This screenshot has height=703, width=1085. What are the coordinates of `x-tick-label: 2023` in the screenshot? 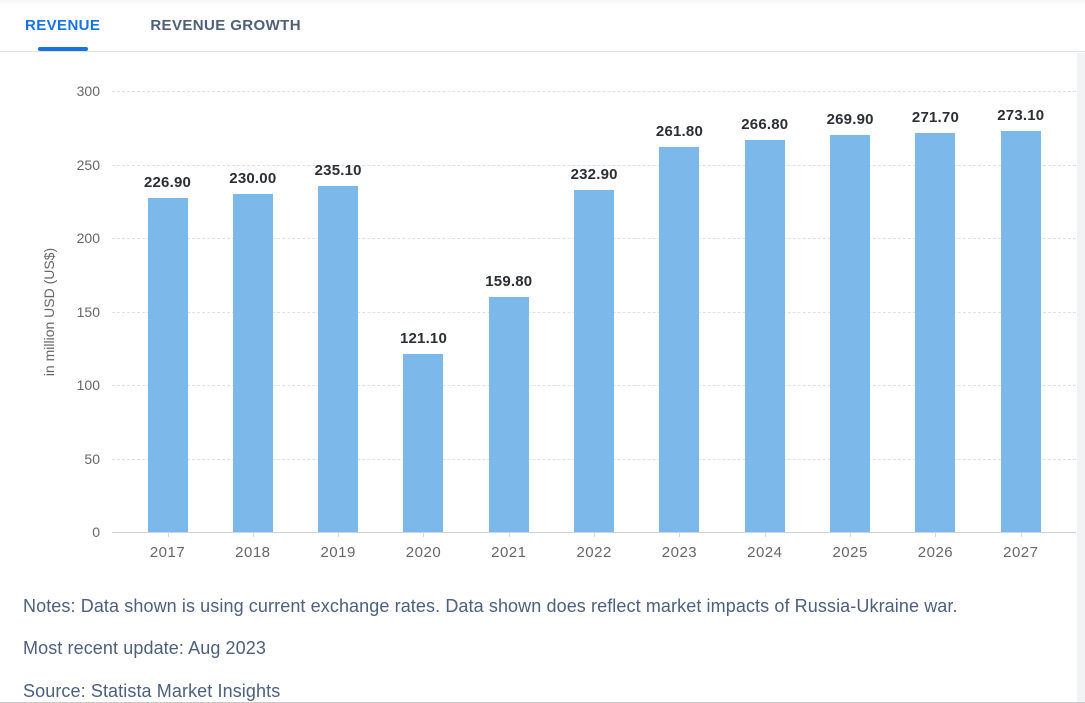 It's located at (679, 552).